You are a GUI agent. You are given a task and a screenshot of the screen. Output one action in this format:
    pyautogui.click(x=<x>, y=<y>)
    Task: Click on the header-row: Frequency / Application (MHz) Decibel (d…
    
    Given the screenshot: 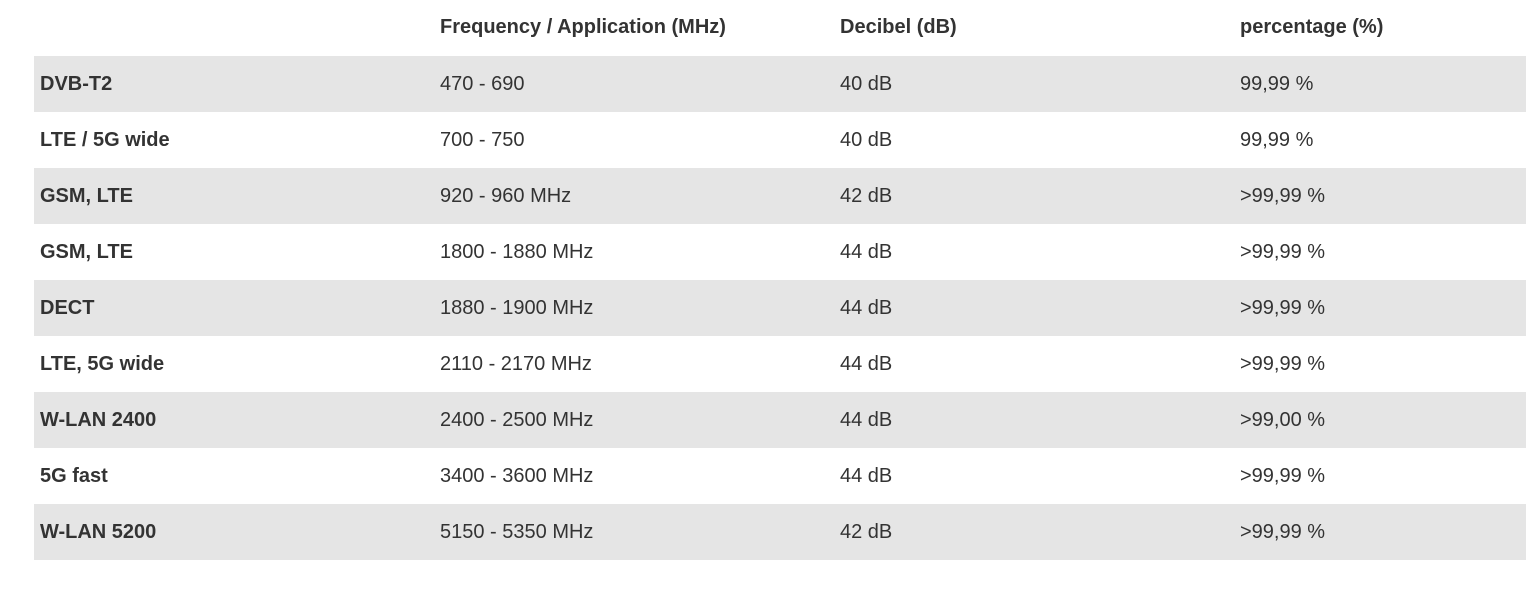 What is the action you would take?
    pyautogui.click(x=780, y=28)
    